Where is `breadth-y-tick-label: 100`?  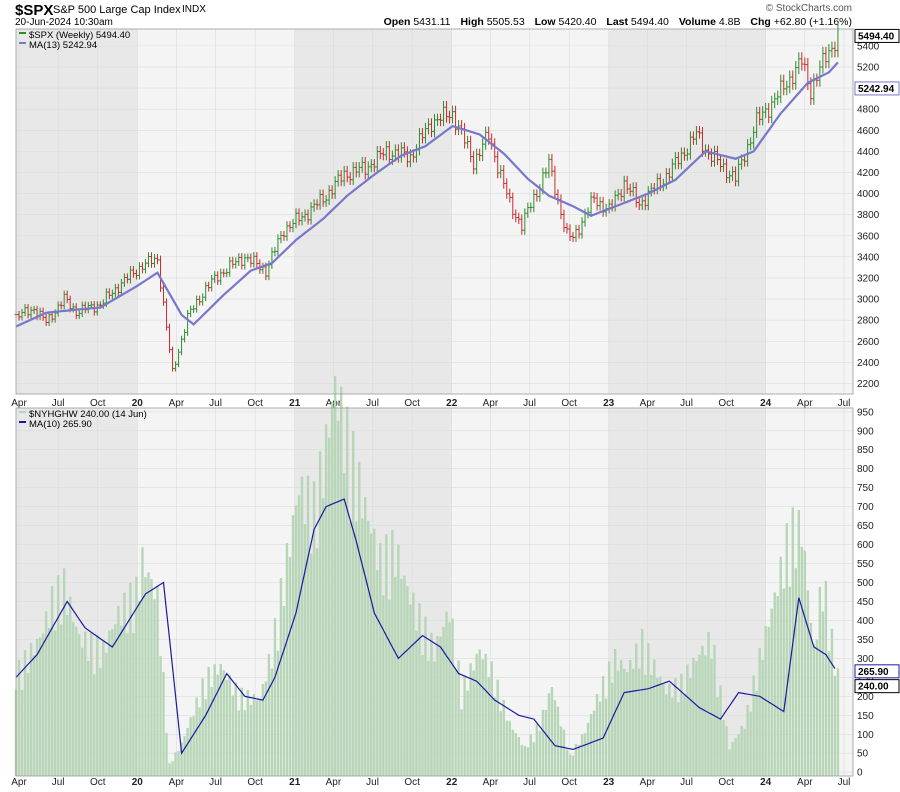
breadth-y-tick-label: 100 is located at coordinates (865, 735).